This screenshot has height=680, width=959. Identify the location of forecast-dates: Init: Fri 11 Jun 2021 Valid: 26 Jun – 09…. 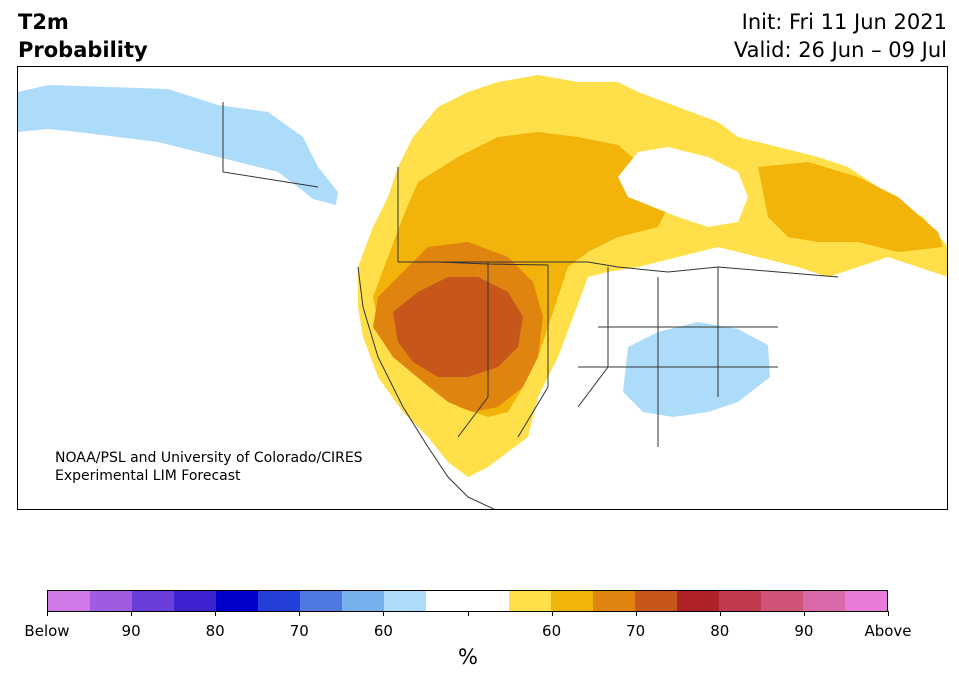
(840, 36).